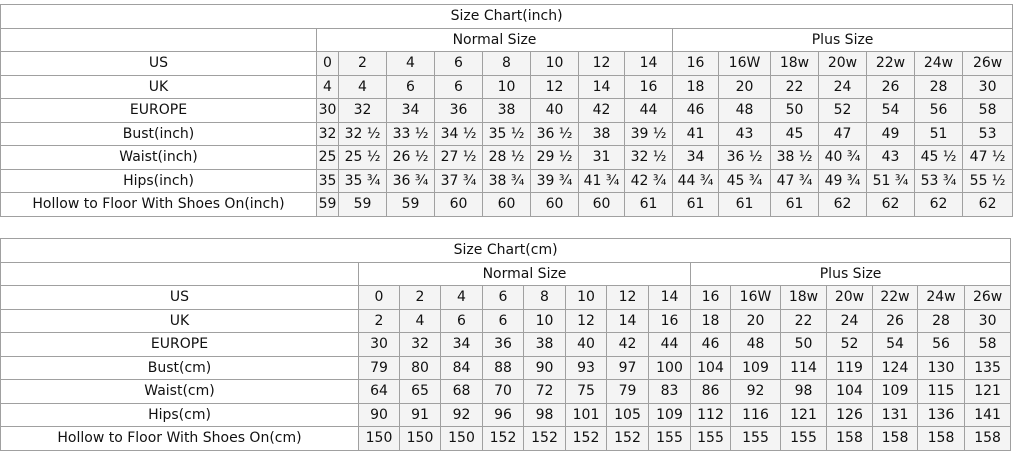 The height and width of the screenshot is (463, 1024). I want to click on table-cell: 50, so click(794, 110).